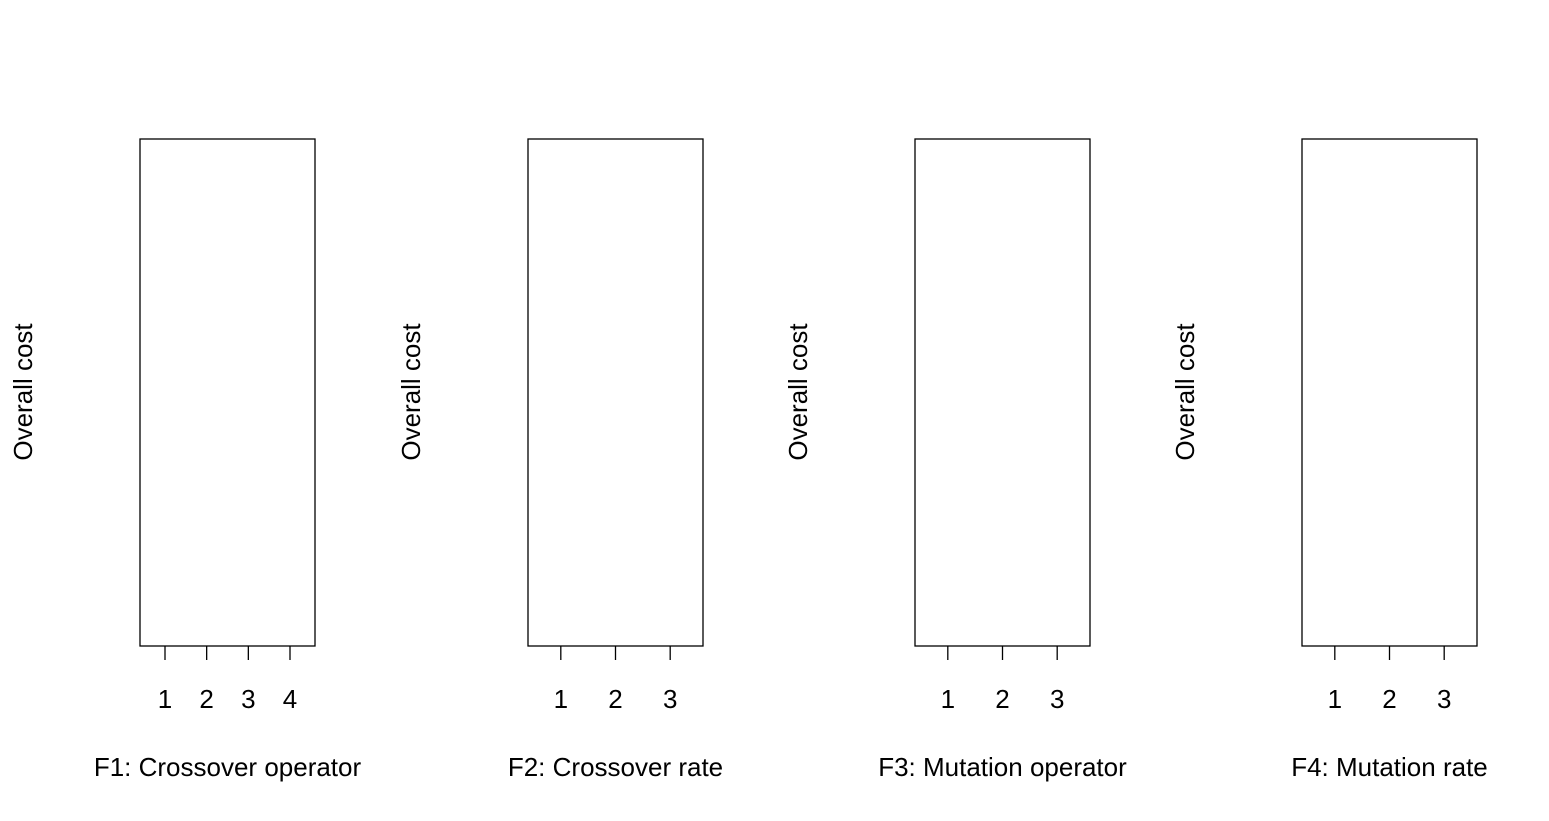  Describe the element at coordinates (1002, 767) in the screenshot. I see `x-axis-label: F3: Mutation operator` at that location.